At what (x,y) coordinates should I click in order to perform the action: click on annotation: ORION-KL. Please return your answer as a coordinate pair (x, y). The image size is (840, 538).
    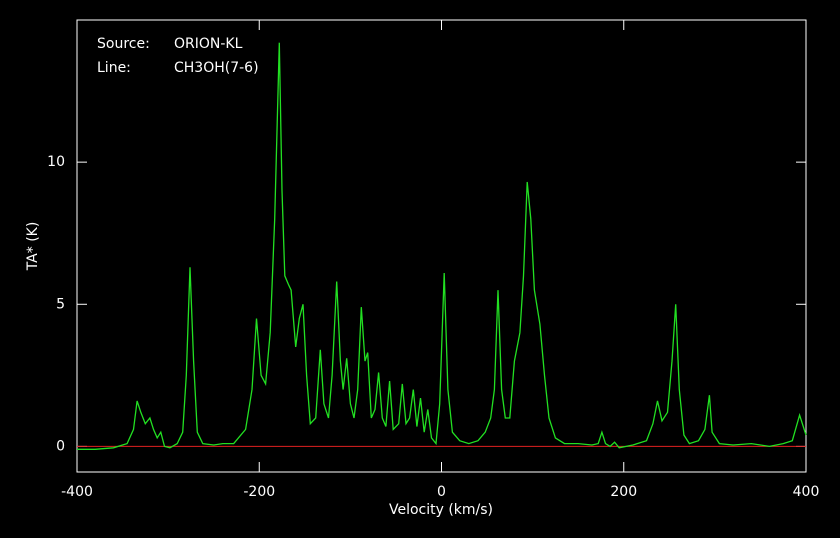
    Looking at the image, I should click on (208, 44).